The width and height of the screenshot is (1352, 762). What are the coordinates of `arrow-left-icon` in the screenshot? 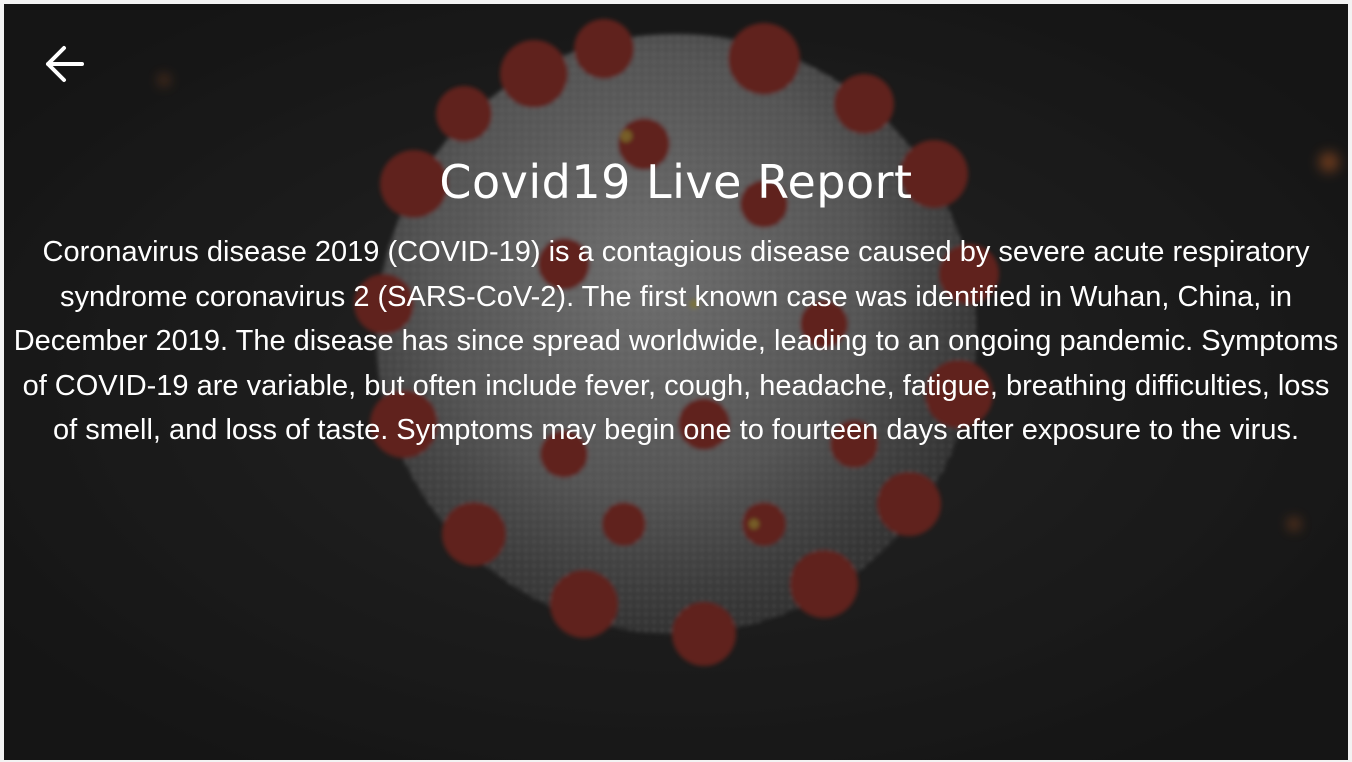 It's located at (65, 64).